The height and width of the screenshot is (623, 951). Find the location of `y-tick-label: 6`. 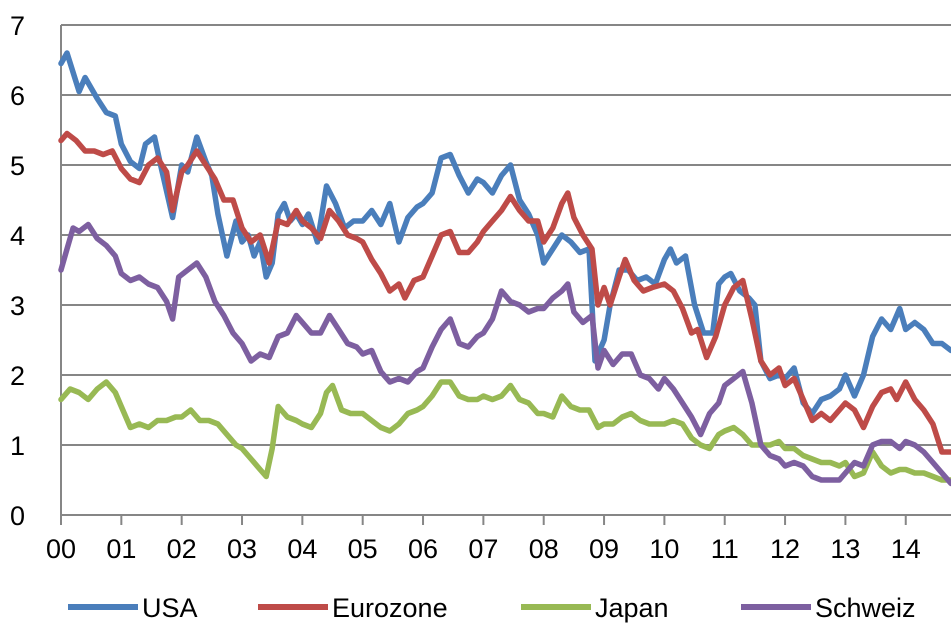

y-tick-label: 6 is located at coordinates (17, 96).